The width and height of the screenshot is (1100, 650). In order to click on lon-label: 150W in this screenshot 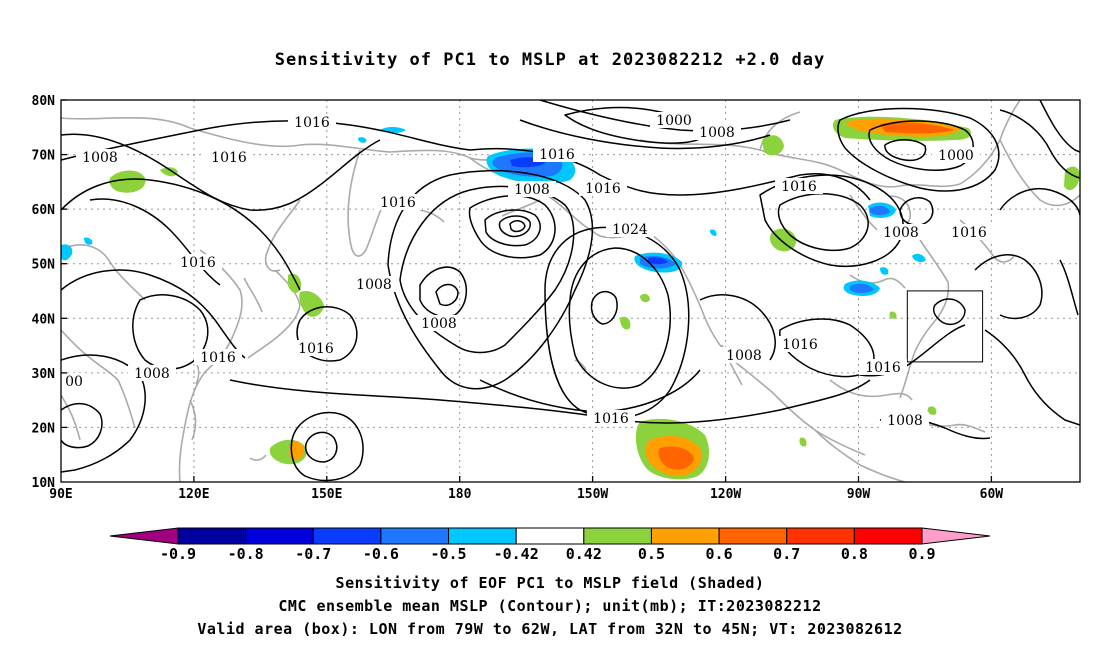, I will do `click(592, 494)`.